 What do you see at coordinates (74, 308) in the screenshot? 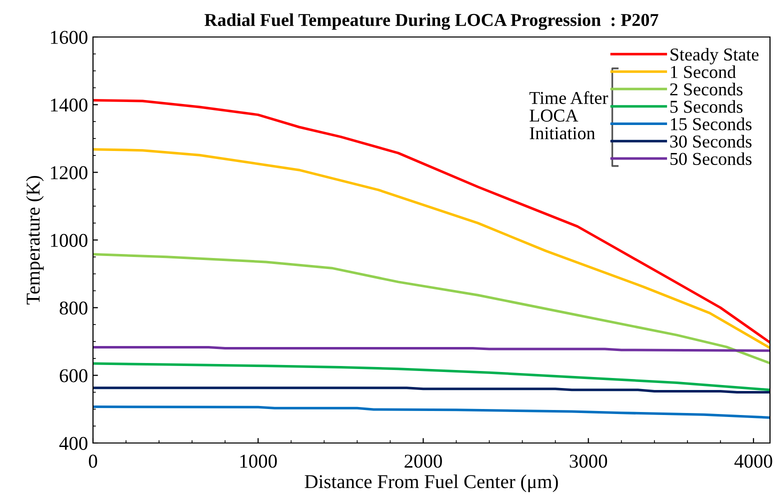
I see `y-tick-label: 800` at bounding box center [74, 308].